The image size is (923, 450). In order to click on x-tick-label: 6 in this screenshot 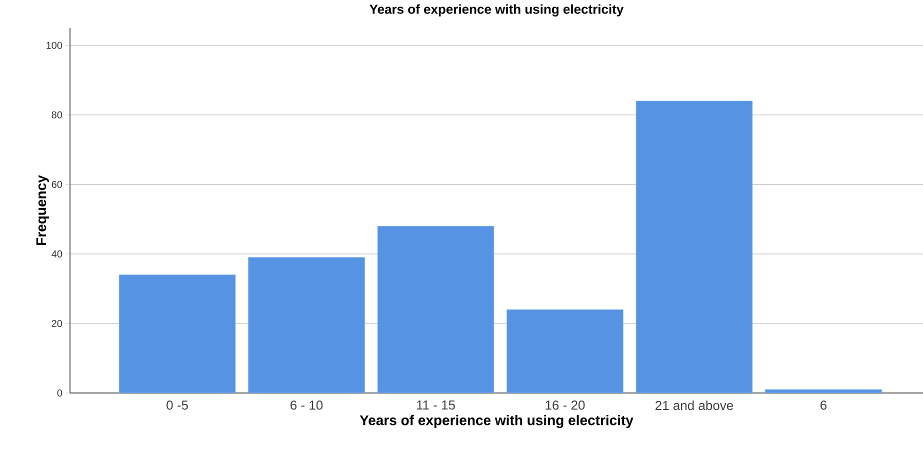, I will do `click(823, 405)`.